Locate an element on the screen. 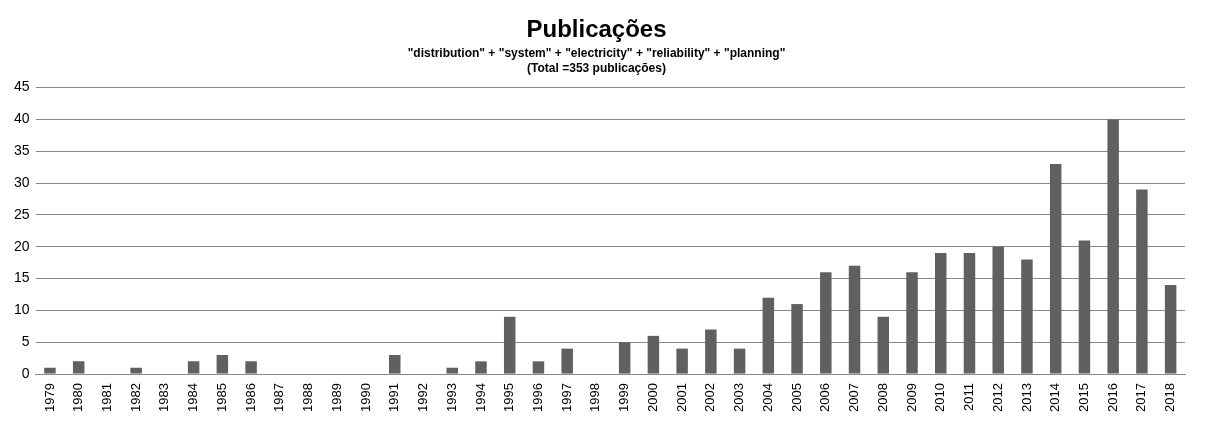  x-tick-label: 1980 is located at coordinates (78, 397).